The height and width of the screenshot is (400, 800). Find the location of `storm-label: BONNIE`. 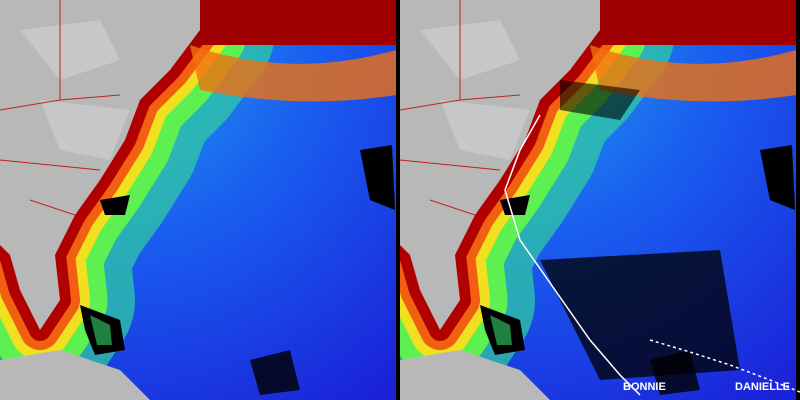

storm-label: BONNIE is located at coordinates (644, 387).